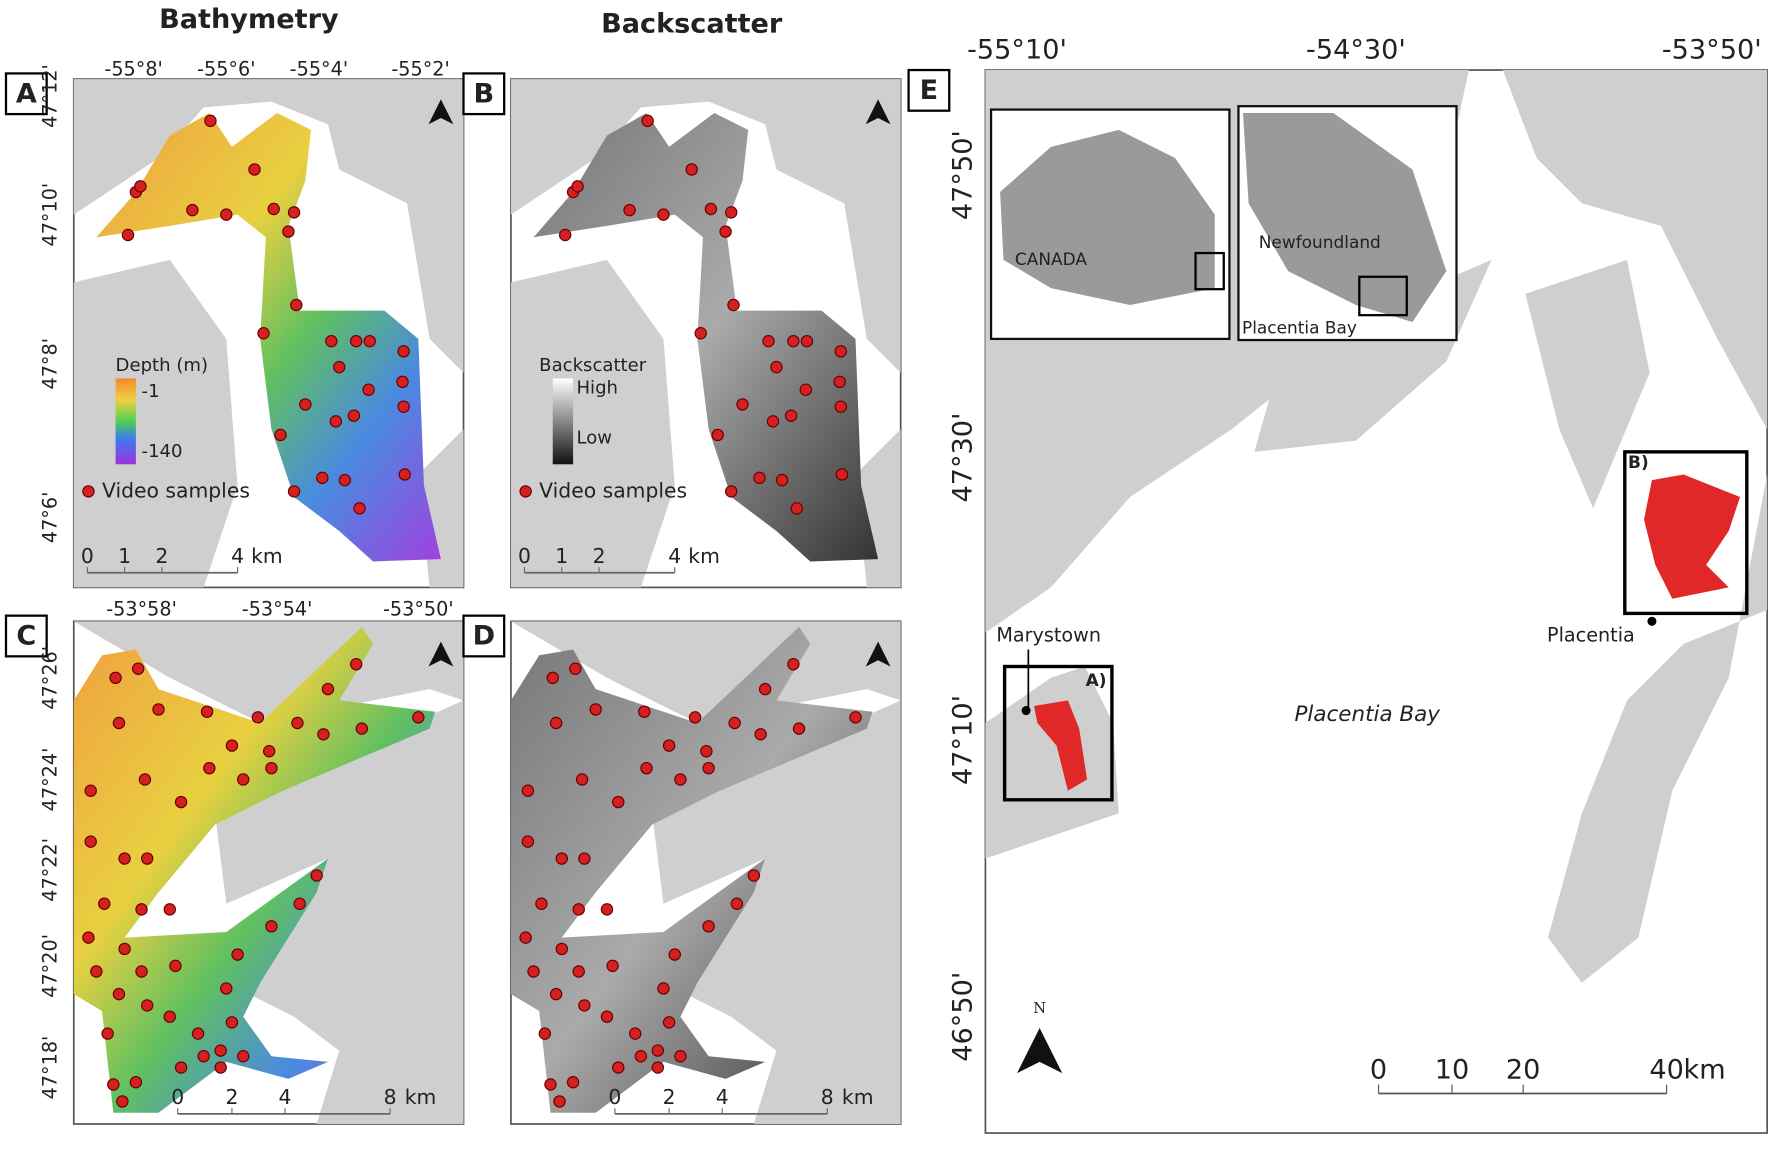 This screenshot has width=1772, height=1150. I want to click on frame, so click(1058, 733).